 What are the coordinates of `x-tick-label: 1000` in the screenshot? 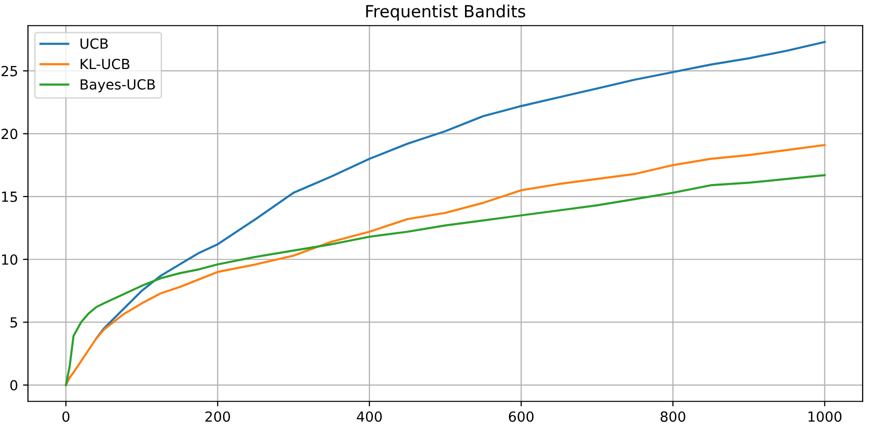 It's located at (825, 416).